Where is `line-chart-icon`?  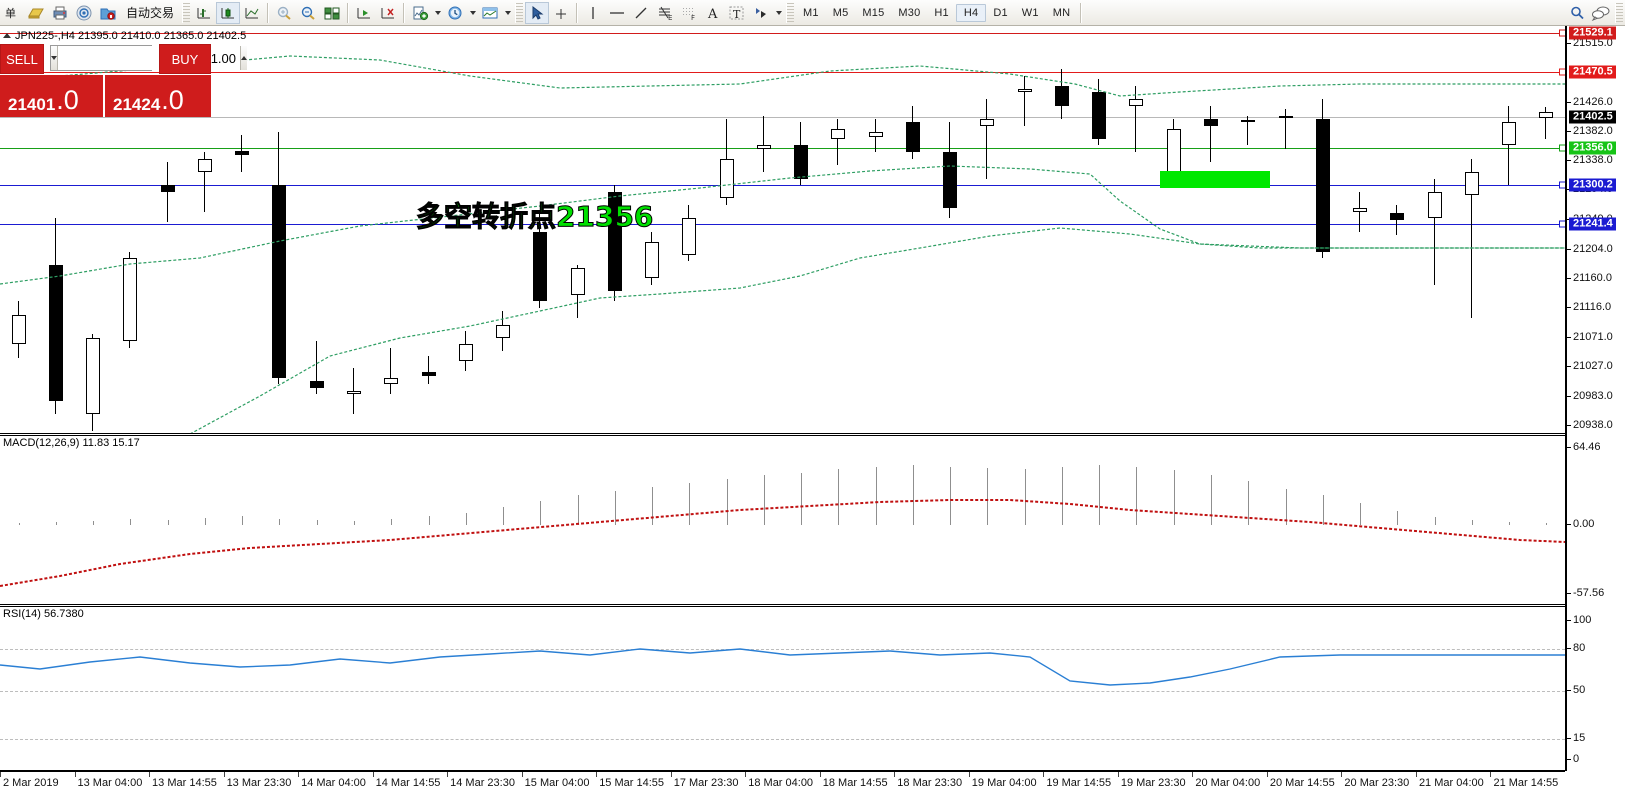 line-chart-icon is located at coordinates (252, 13).